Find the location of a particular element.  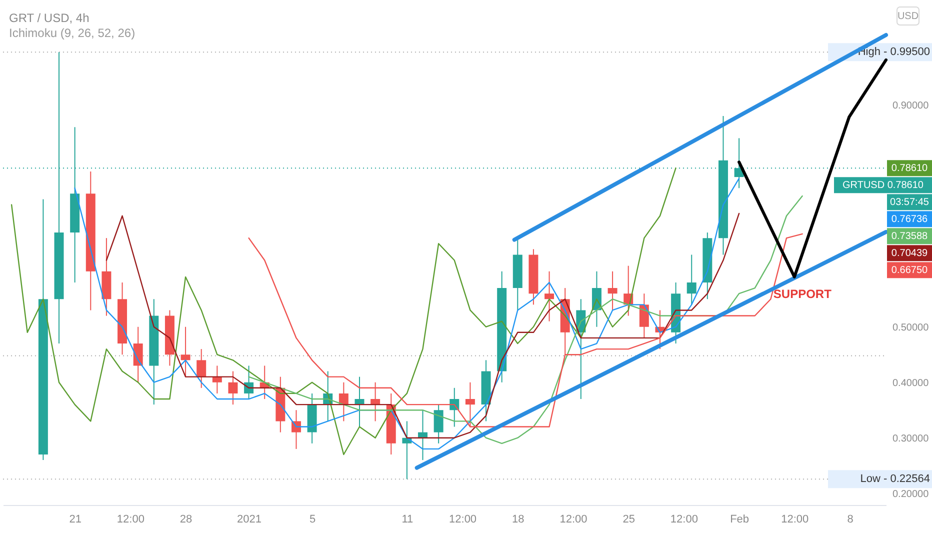

y-tick-label: 0.20000 is located at coordinates (911, 494).